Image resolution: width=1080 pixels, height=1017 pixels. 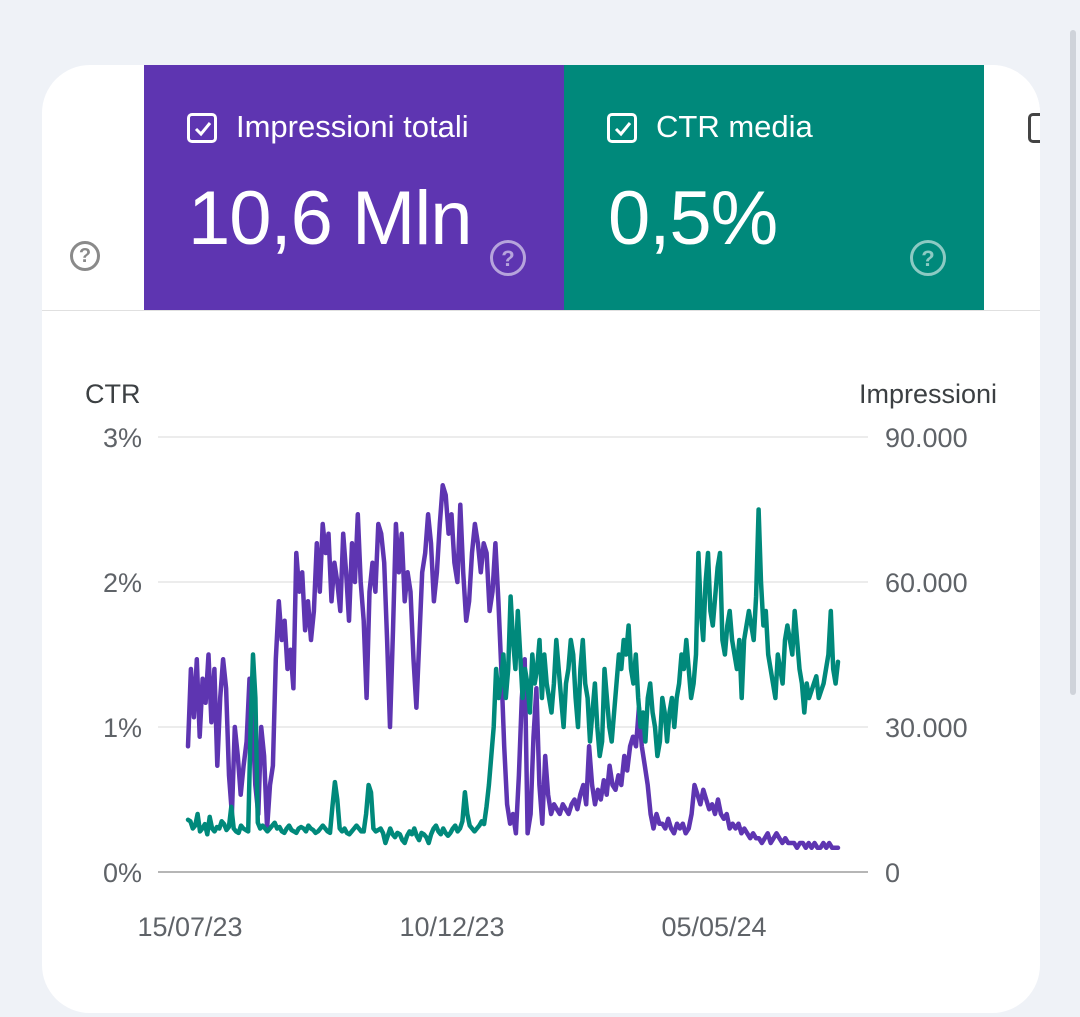 I want to click on impressions-value: 10,6 Mln, so click(x=330, y=218).